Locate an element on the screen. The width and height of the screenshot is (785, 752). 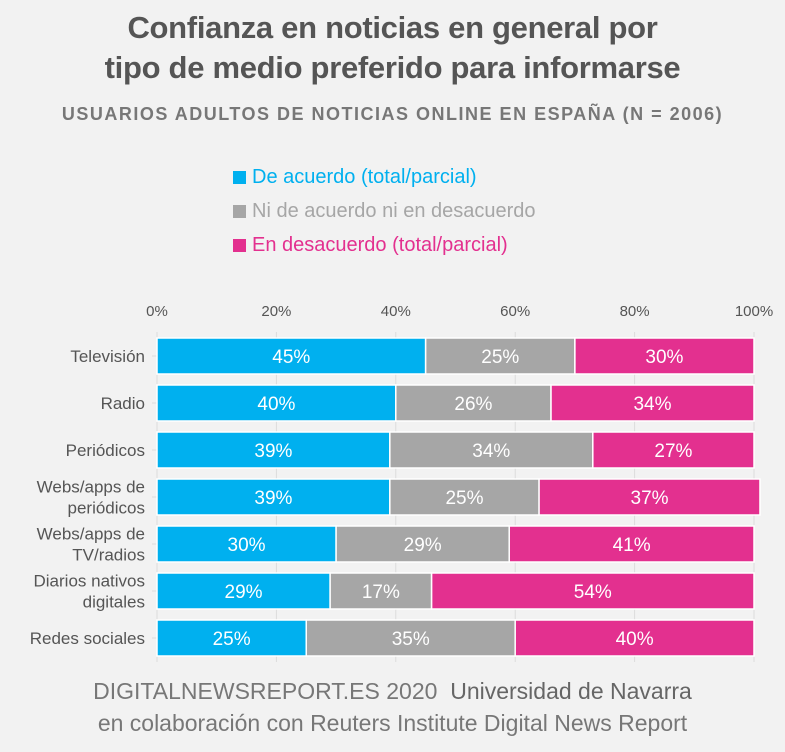
legend-item-agree: De acuerdo (total/parcial) is located at coordinates (384, 177).